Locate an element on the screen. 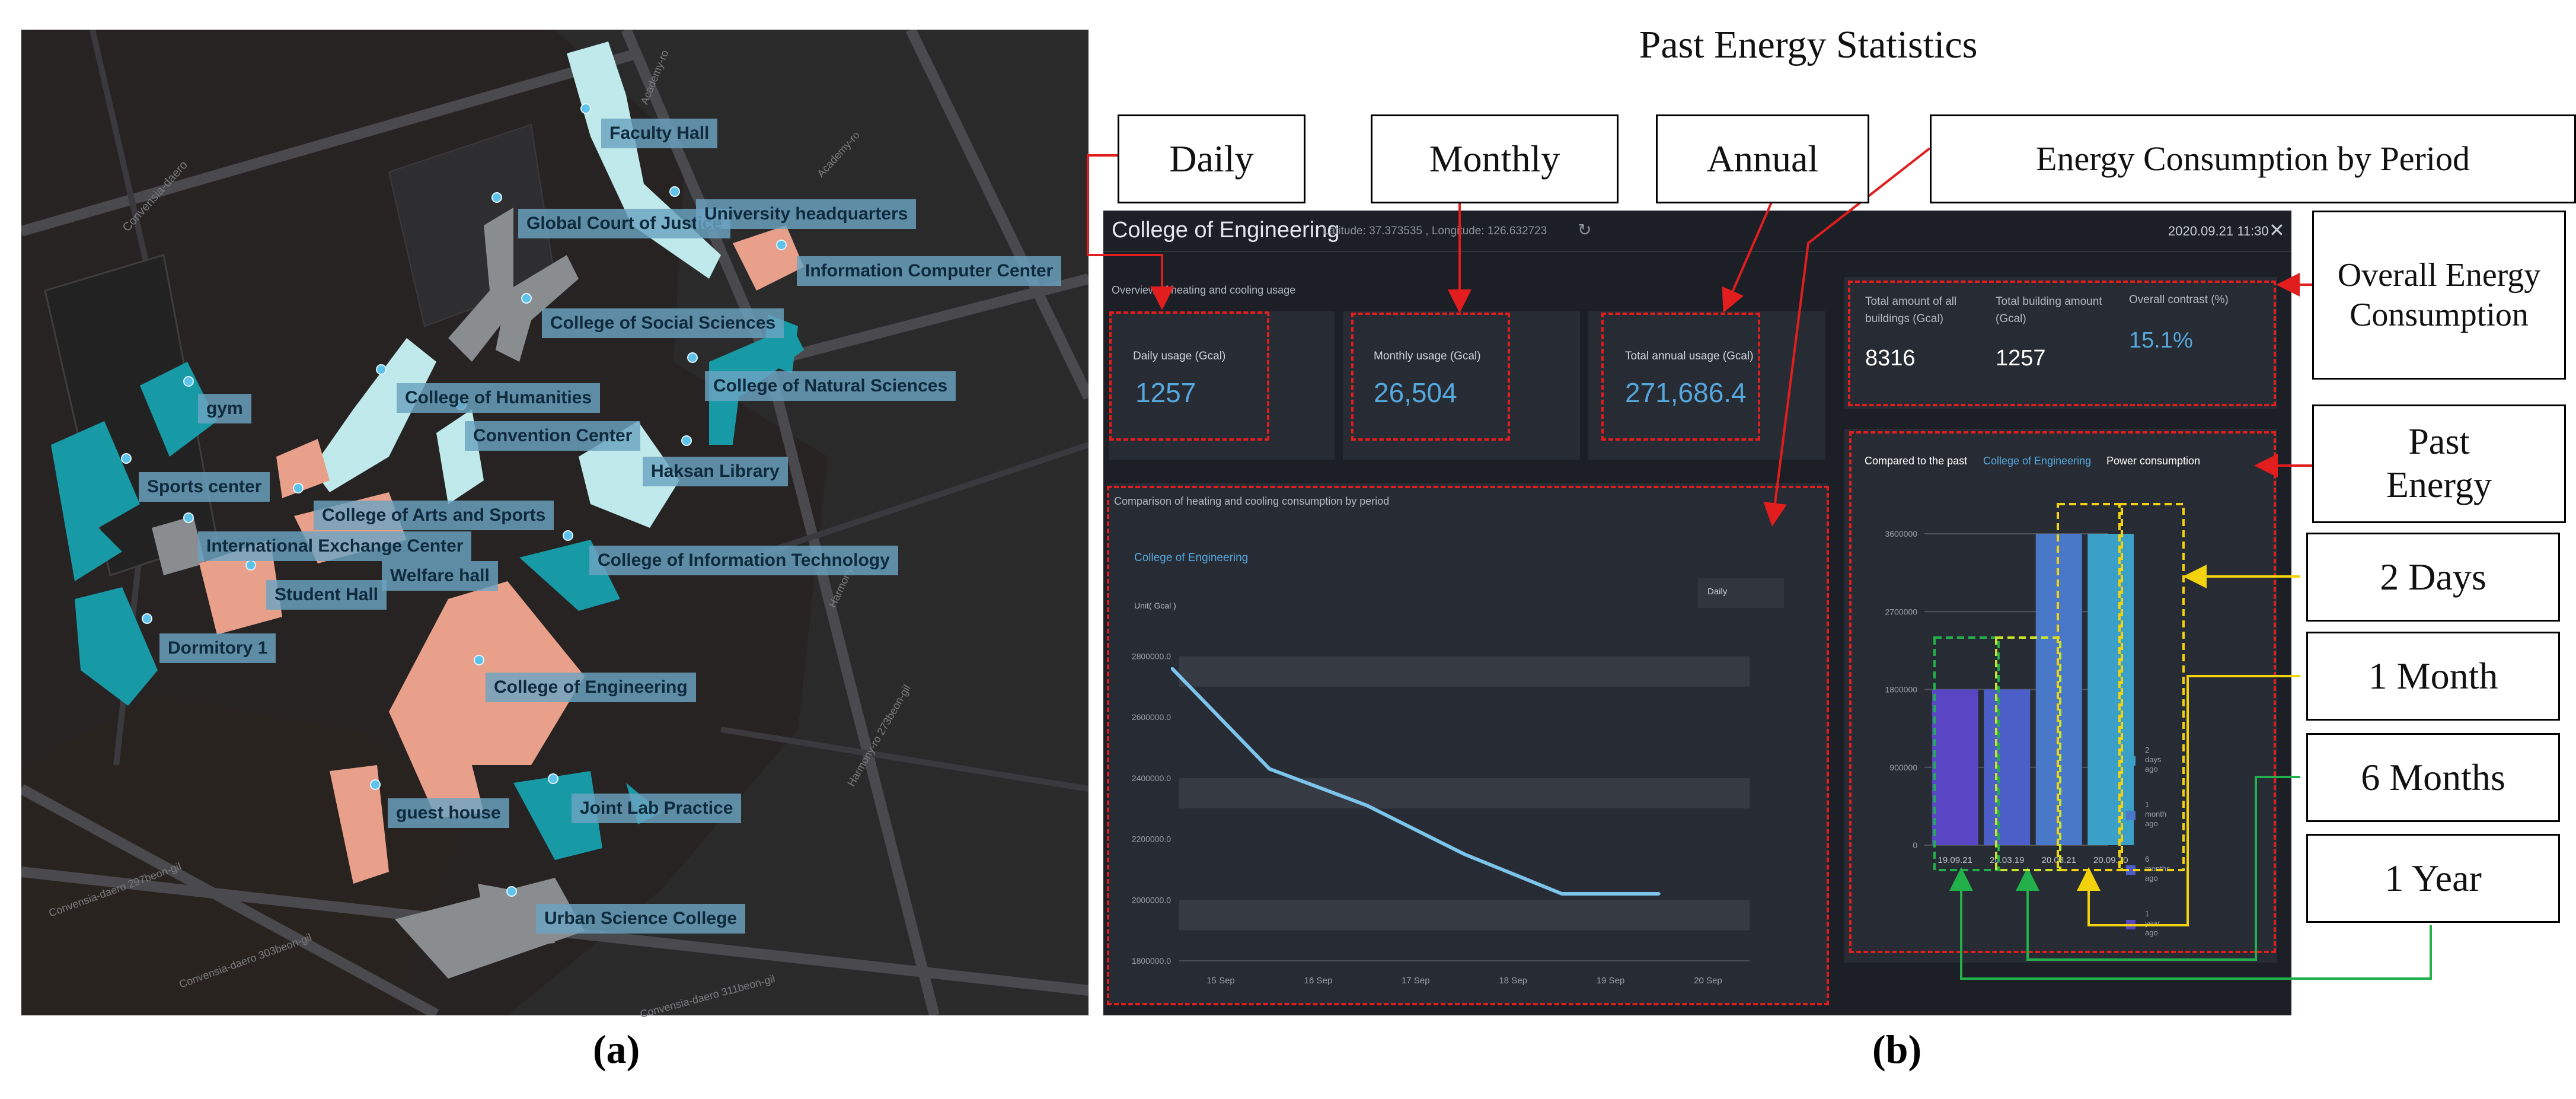  building-label-student-hall: Student Hall is located at coordinates (326, 595).